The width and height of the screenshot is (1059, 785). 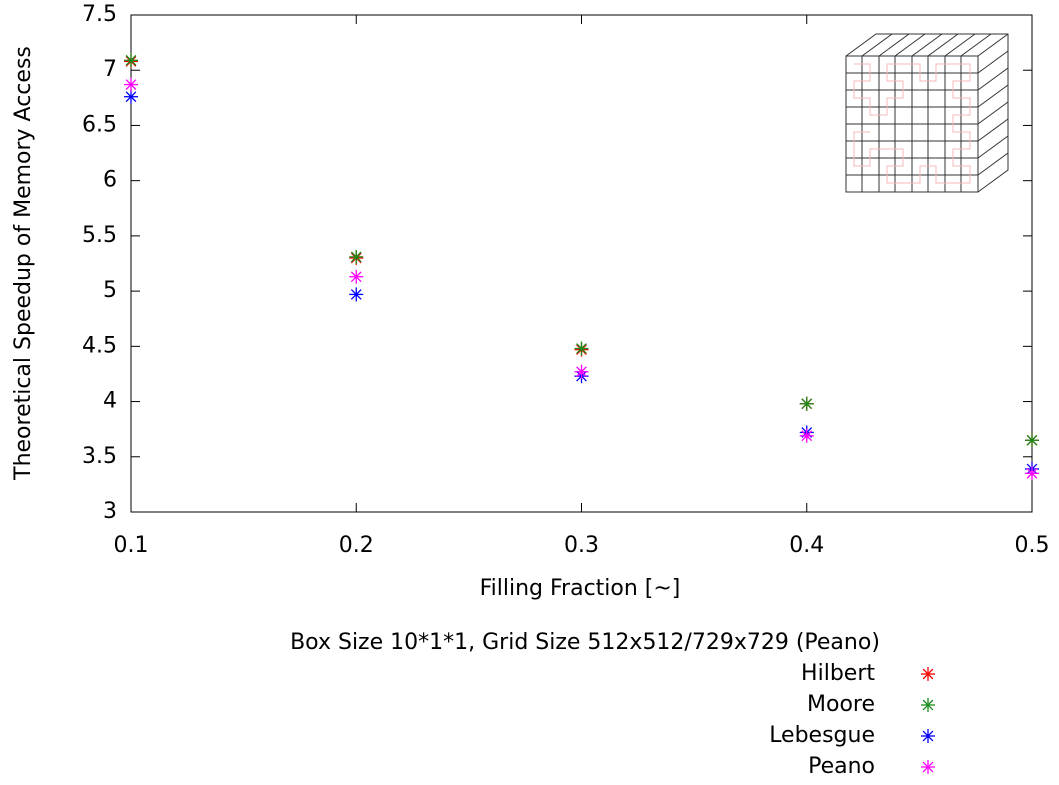 I want to click on y-tick-label: 3.5, so click(x=99, y=456).